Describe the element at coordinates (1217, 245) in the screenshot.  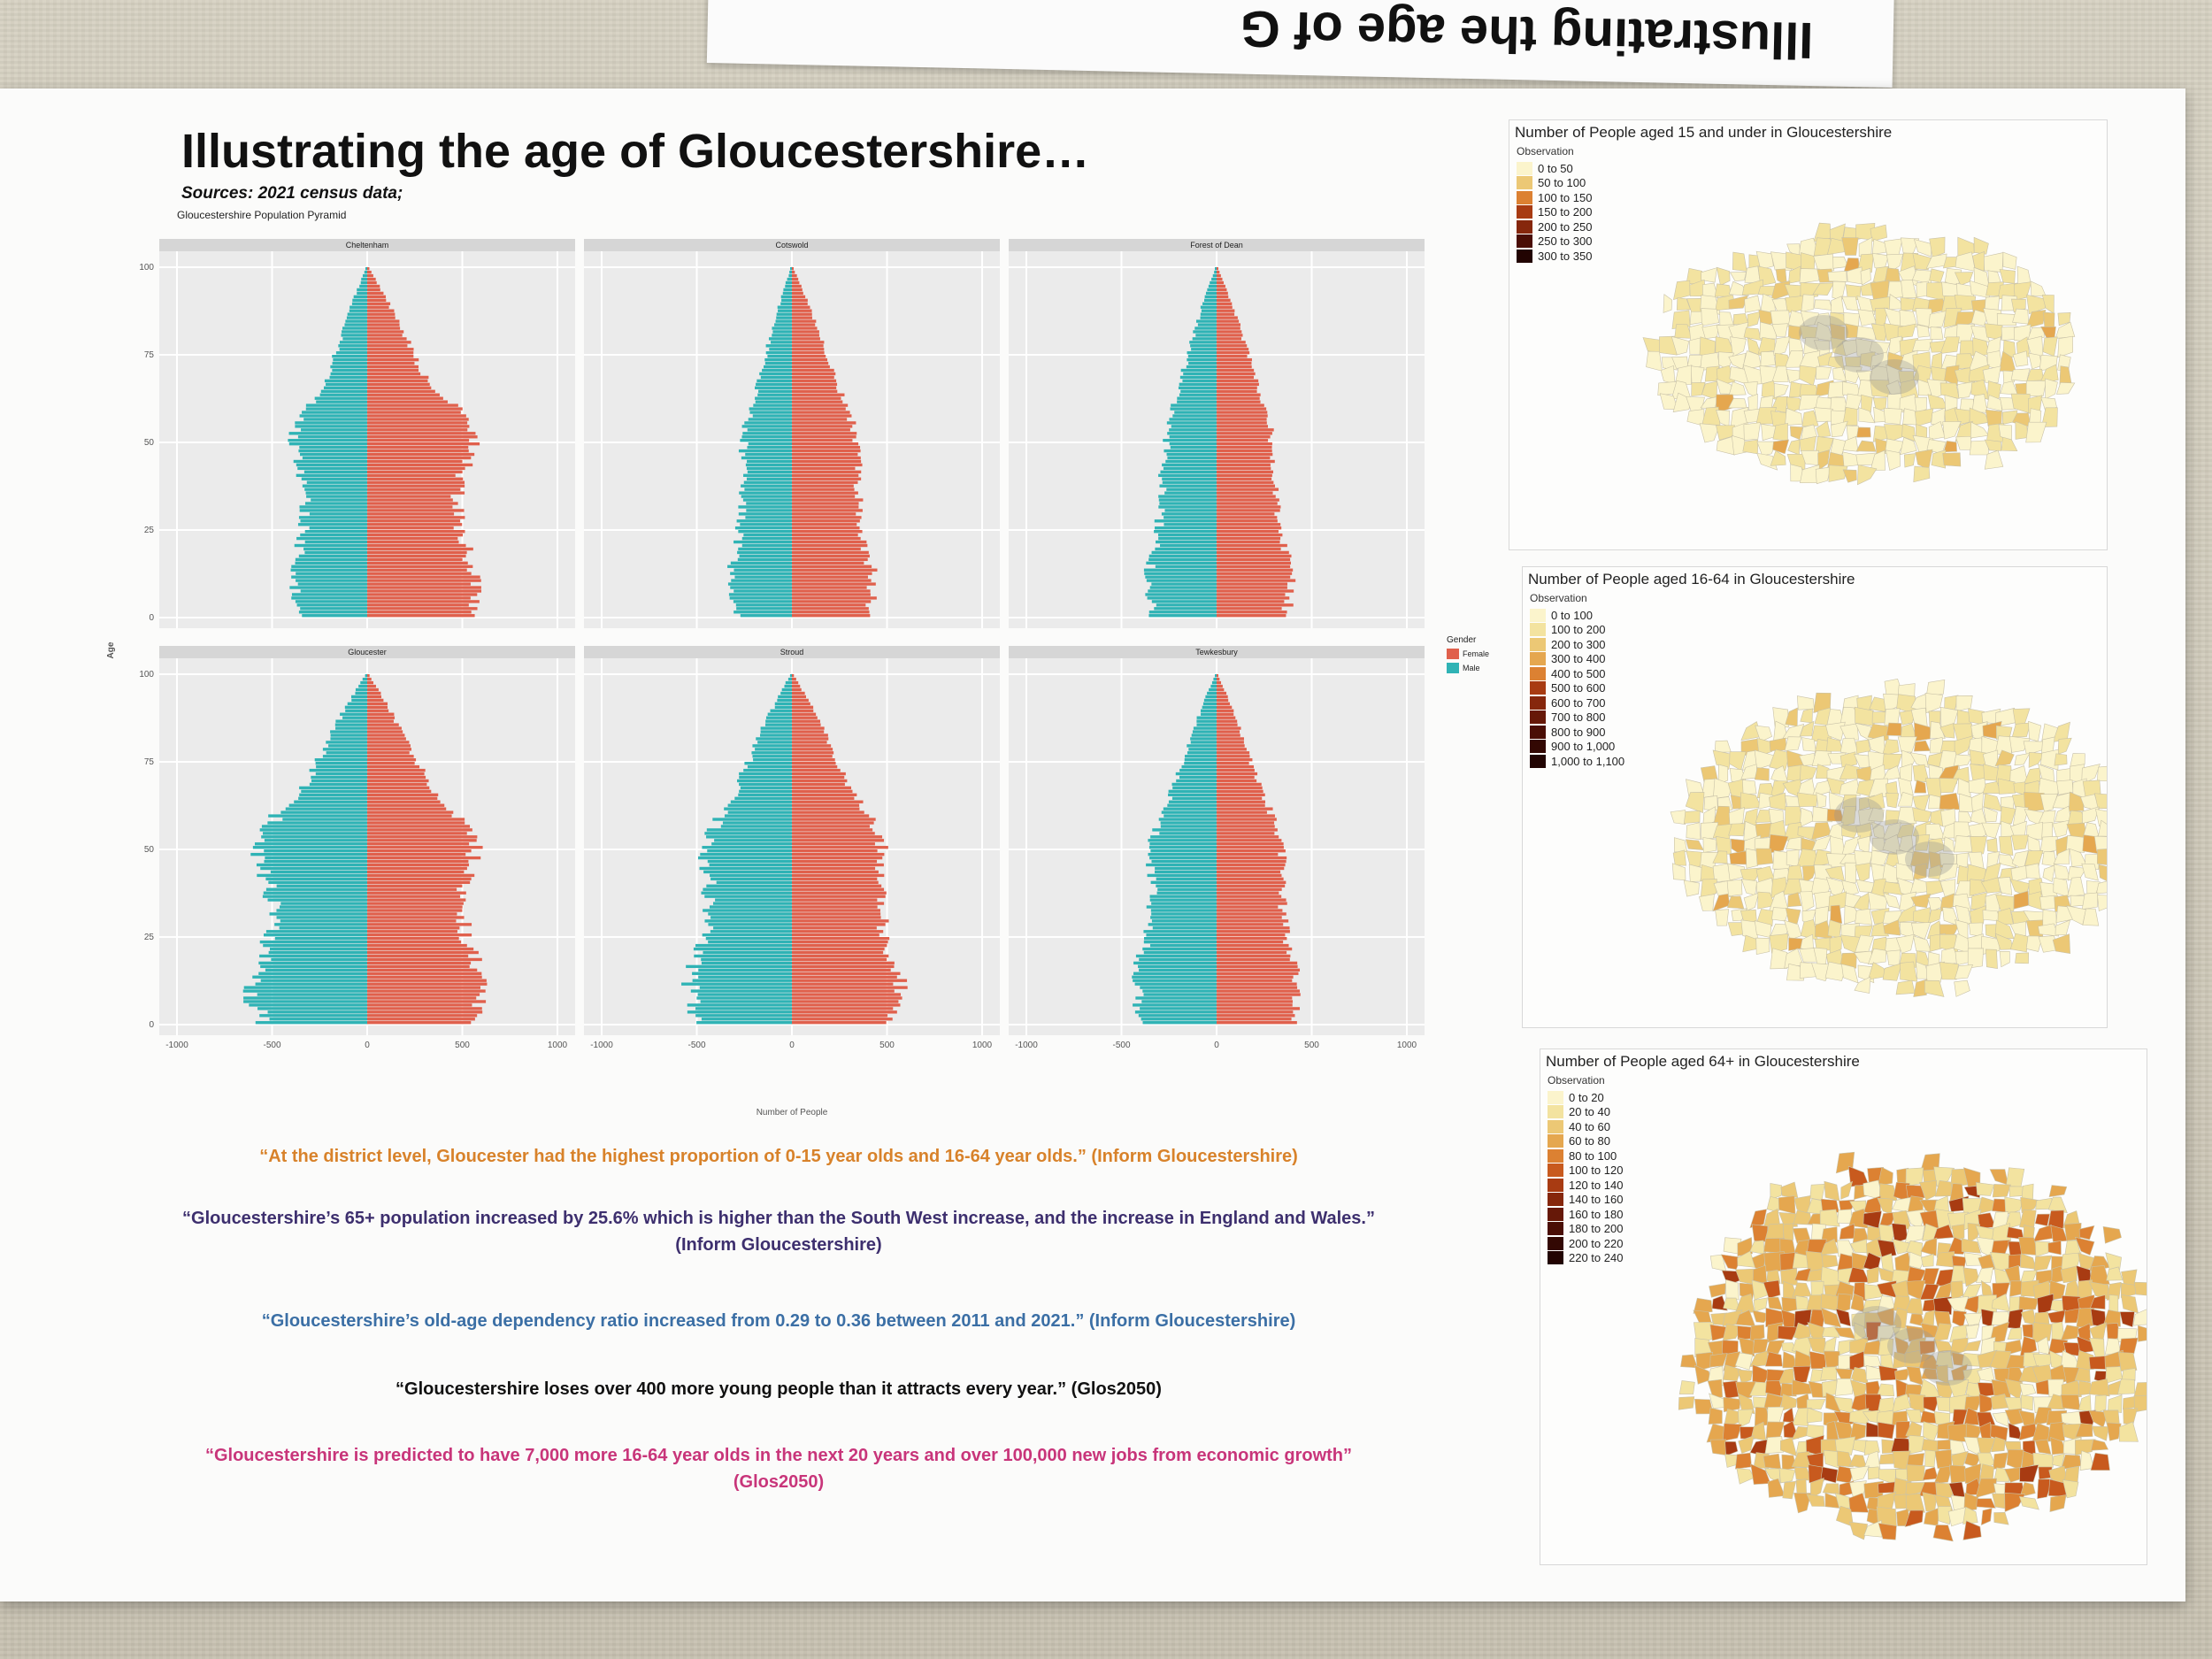
I see `panel-strip` at that location.